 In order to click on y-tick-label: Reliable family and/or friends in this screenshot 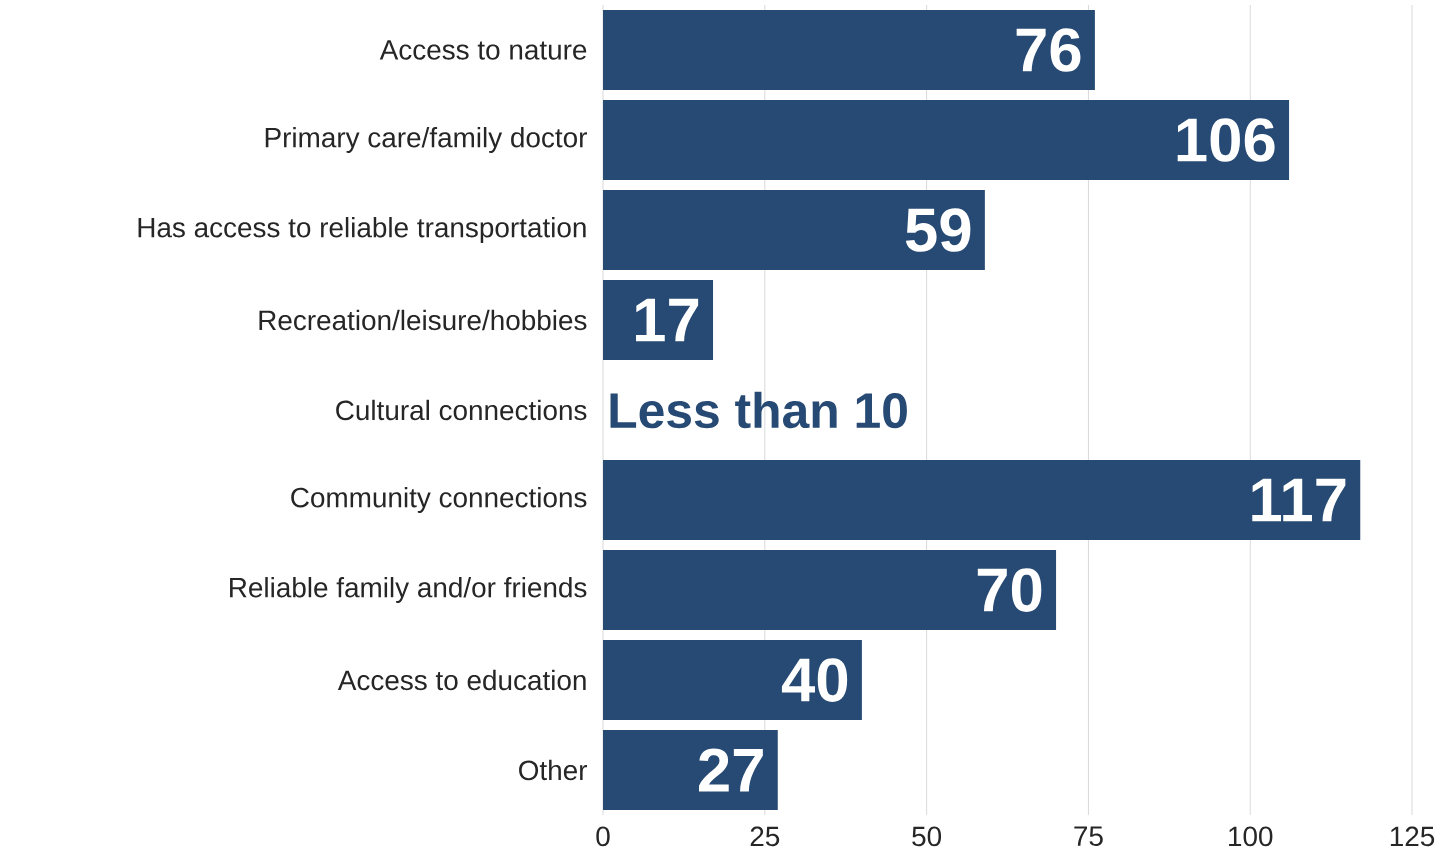, I will do `click(408, 590)`.